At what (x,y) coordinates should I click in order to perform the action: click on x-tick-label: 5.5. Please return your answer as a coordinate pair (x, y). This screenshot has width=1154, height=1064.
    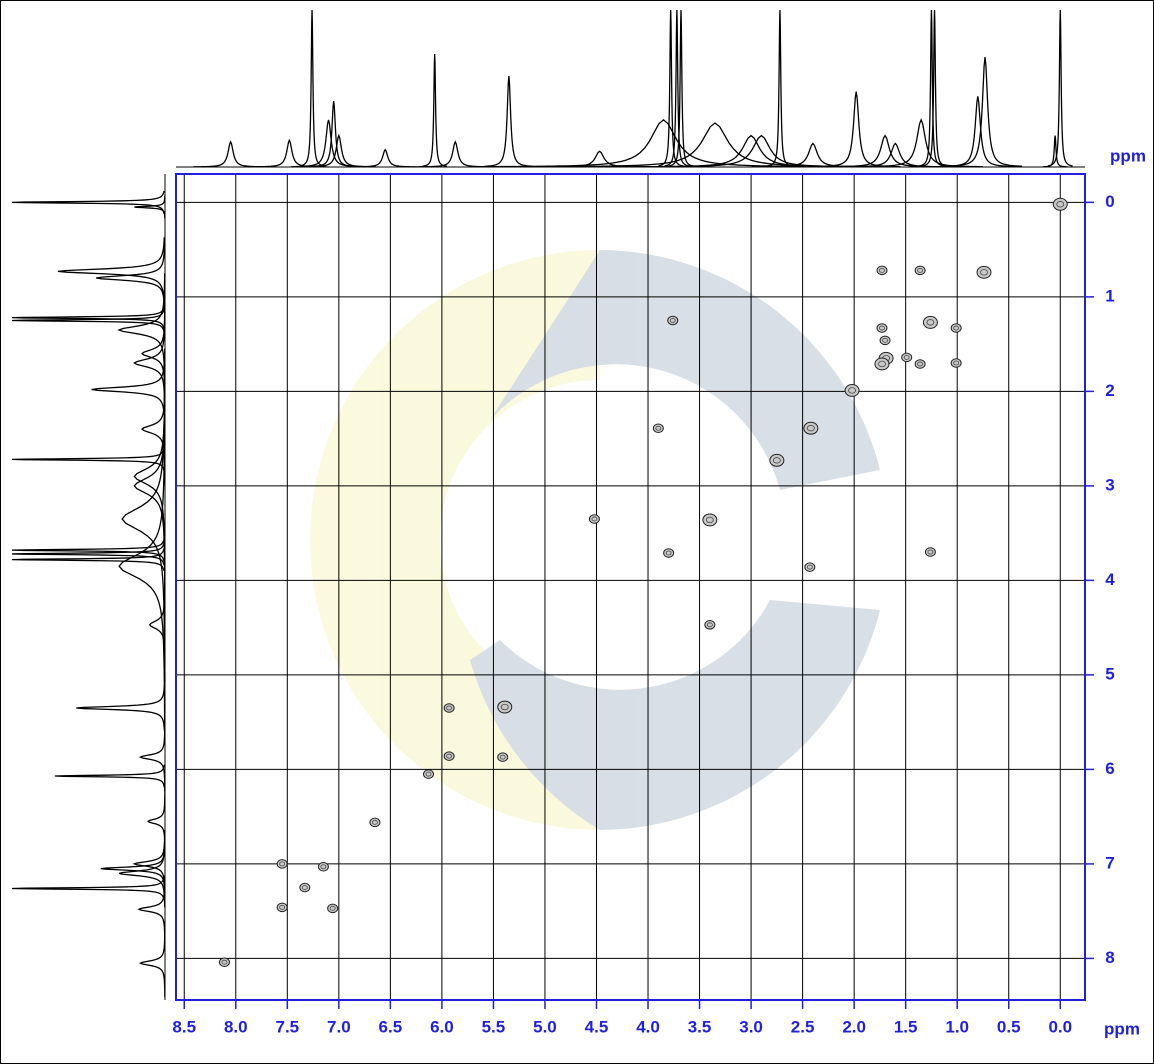
    Looking at the image, I should click on (494, 1026).